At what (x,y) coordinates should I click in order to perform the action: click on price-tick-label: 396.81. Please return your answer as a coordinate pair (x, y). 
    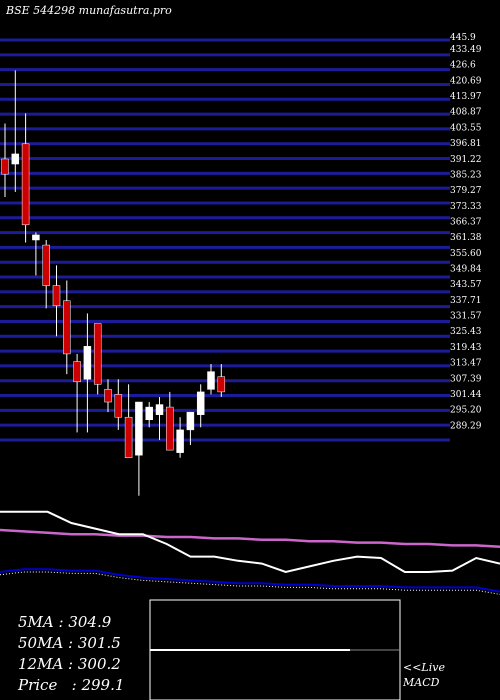
    Looking at the image, I should click on (466, 144).